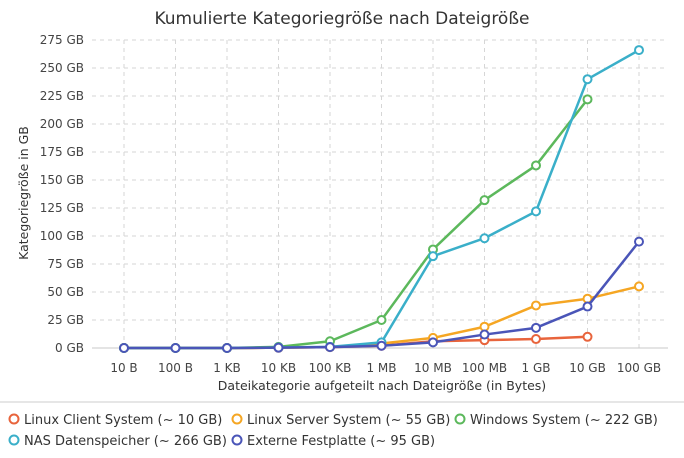 This screenshot has height=458, width=684. I want to click on legend-item: Windows System (~ 222 GB), so click(556, 420).